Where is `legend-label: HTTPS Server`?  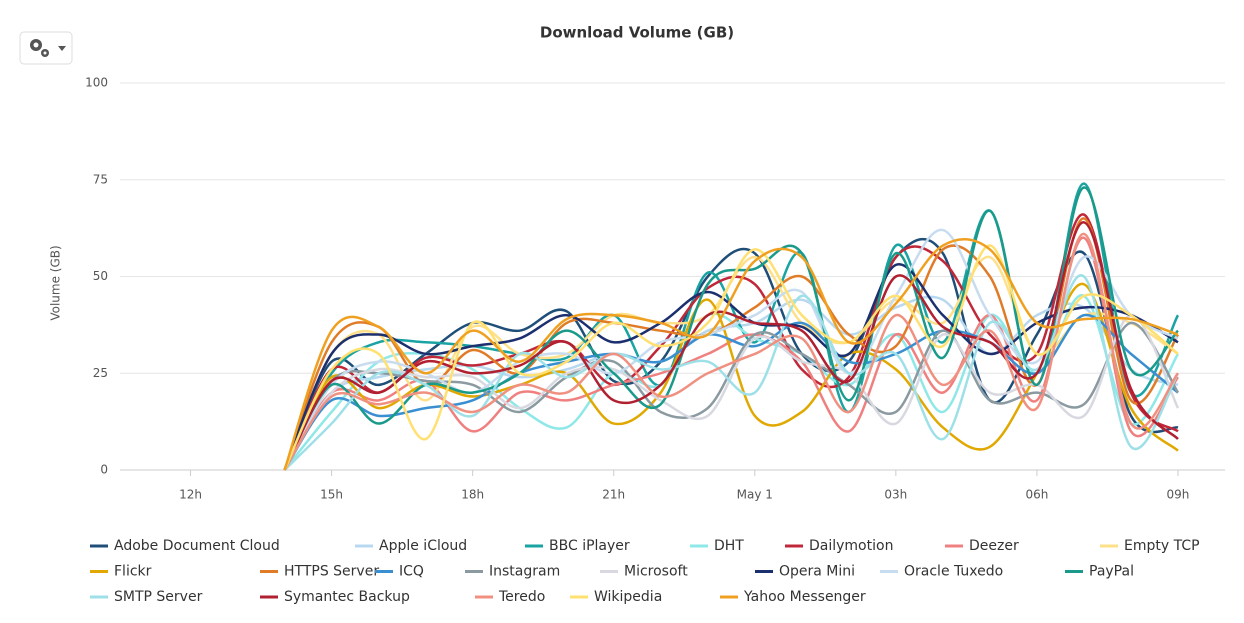
legend-label: HTTPS Server is located at coordinates (331, 572).